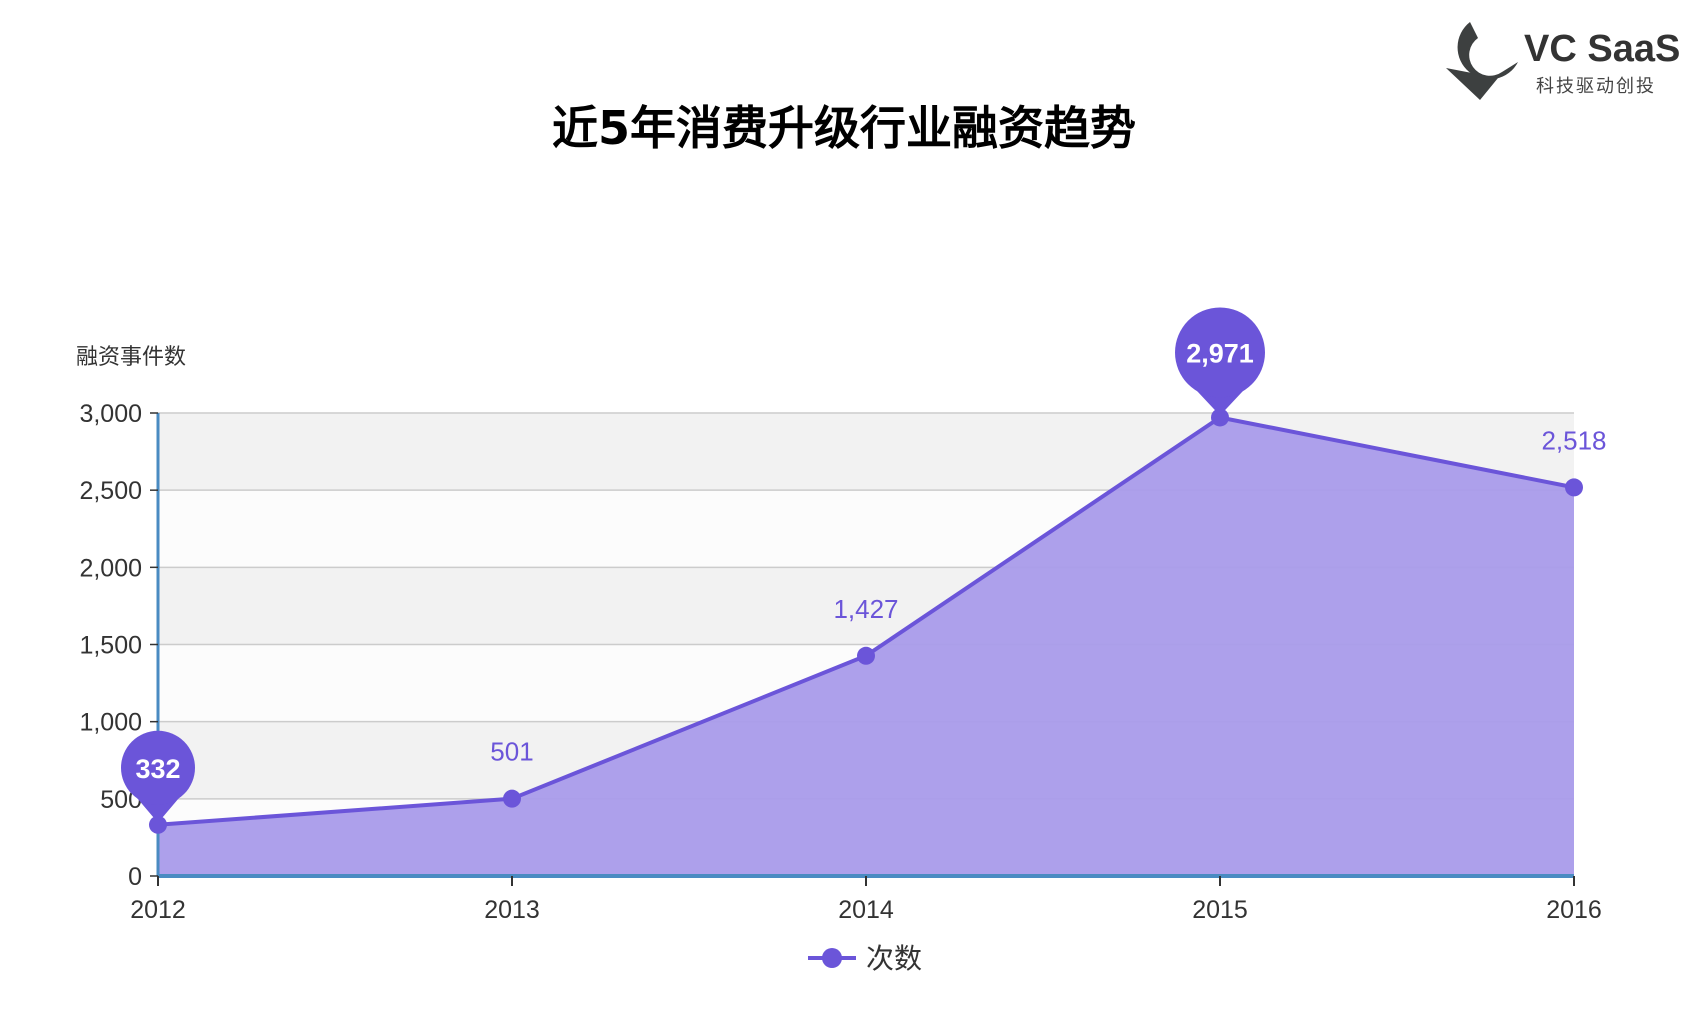 Image resolution: width=1688 pixels, height=1016 pixels. What do you see at coordinates (832, 958) in the screenshot?
I see `legend-swatch-marker` at bounding box center [832, 958].